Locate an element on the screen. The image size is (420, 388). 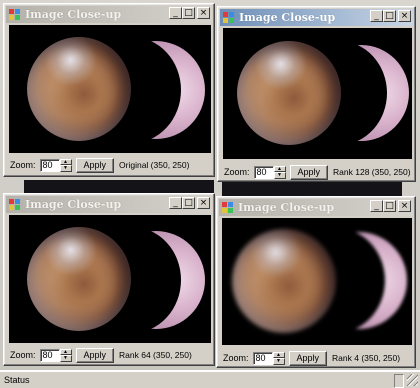
image-view is located at coordinates (317, 281).